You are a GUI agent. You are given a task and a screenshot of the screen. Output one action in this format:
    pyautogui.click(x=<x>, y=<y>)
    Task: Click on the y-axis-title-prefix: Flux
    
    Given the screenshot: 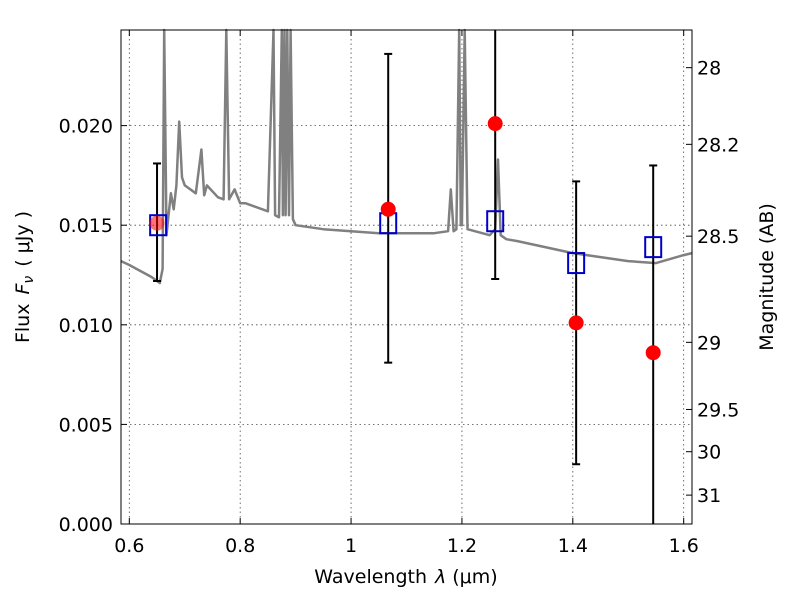 What is the action you would take?
    pyautogui.click(x=23, y=324)
    